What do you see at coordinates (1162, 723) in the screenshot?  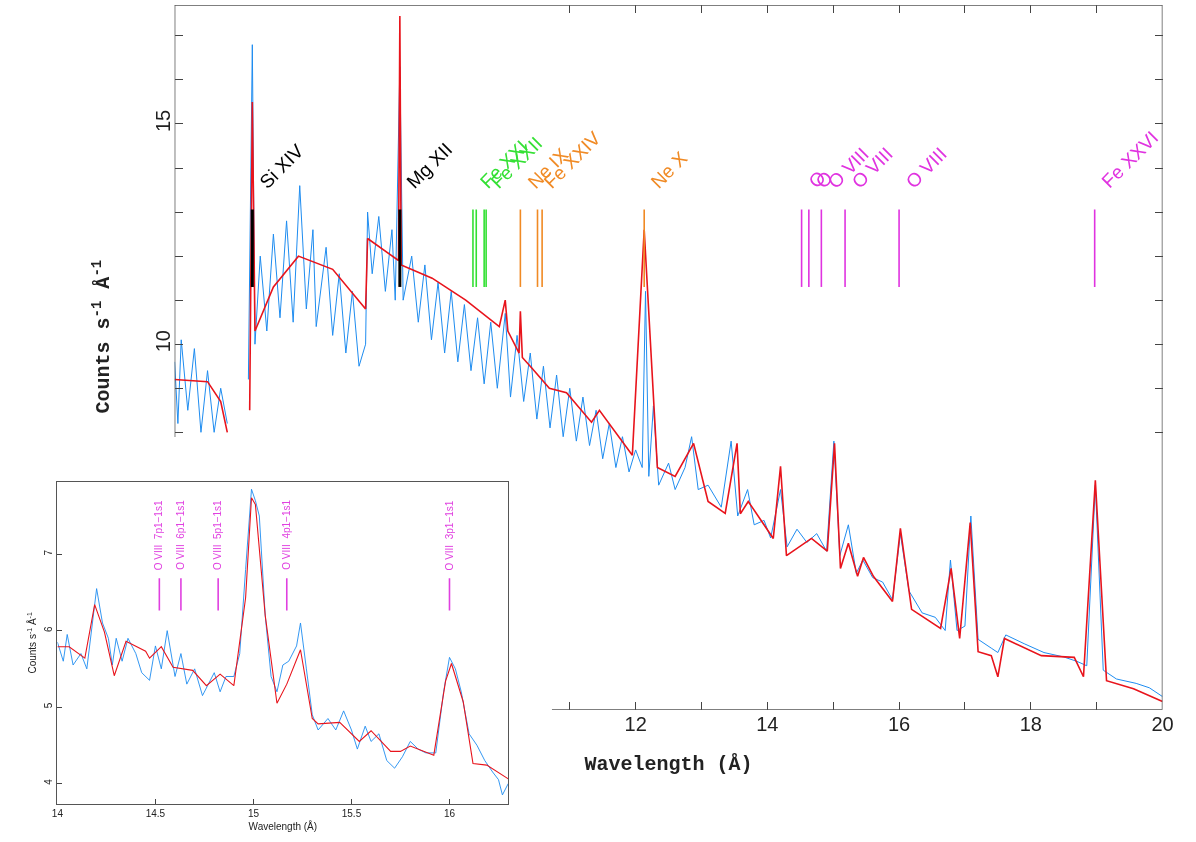 I see `x-tick-label: 20` at bounding box center [1162, 723].